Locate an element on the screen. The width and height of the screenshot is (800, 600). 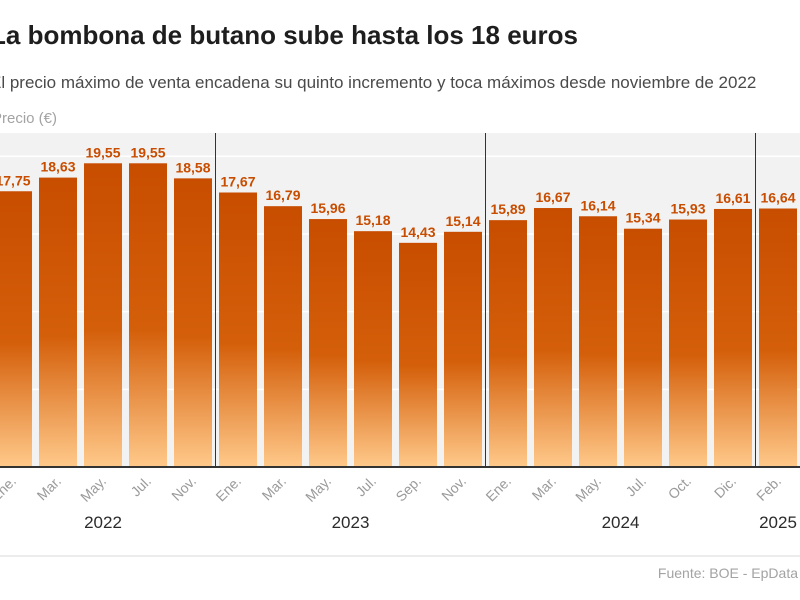
y-axis-label: Precio (€) is located at coordinates (29, 118).